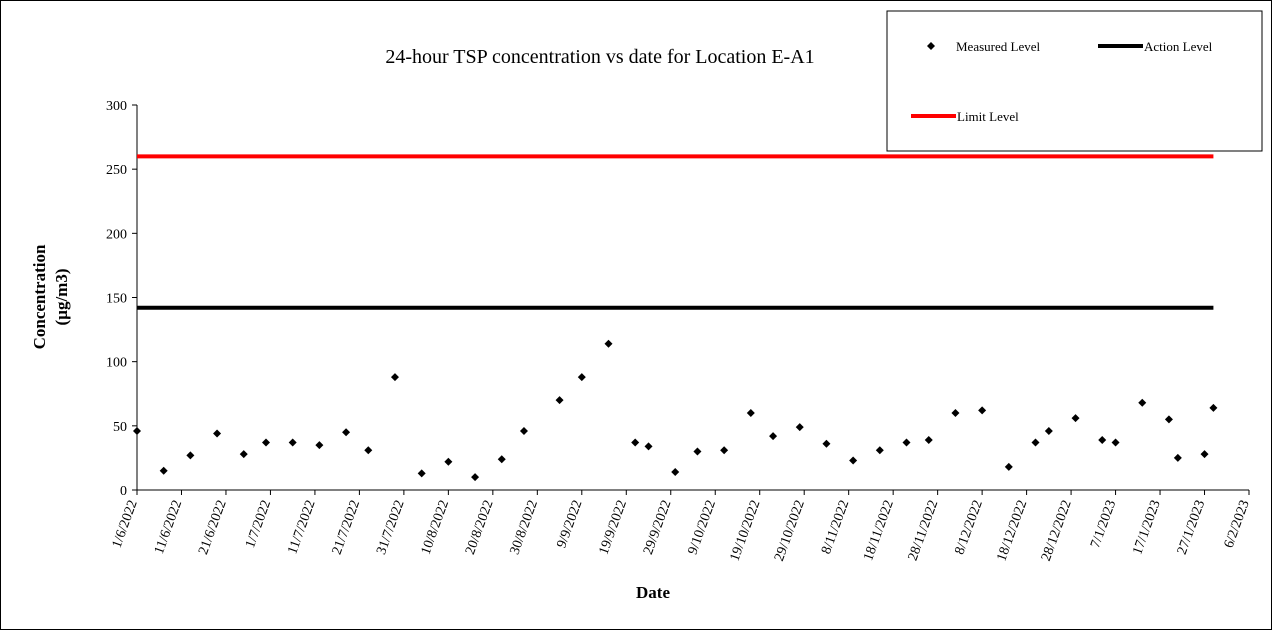  What do you see at coordinates (1237, 524) in the screenshot?
I see `x-tick-label: 6/2/2023` at bounding box center [1237, 524].